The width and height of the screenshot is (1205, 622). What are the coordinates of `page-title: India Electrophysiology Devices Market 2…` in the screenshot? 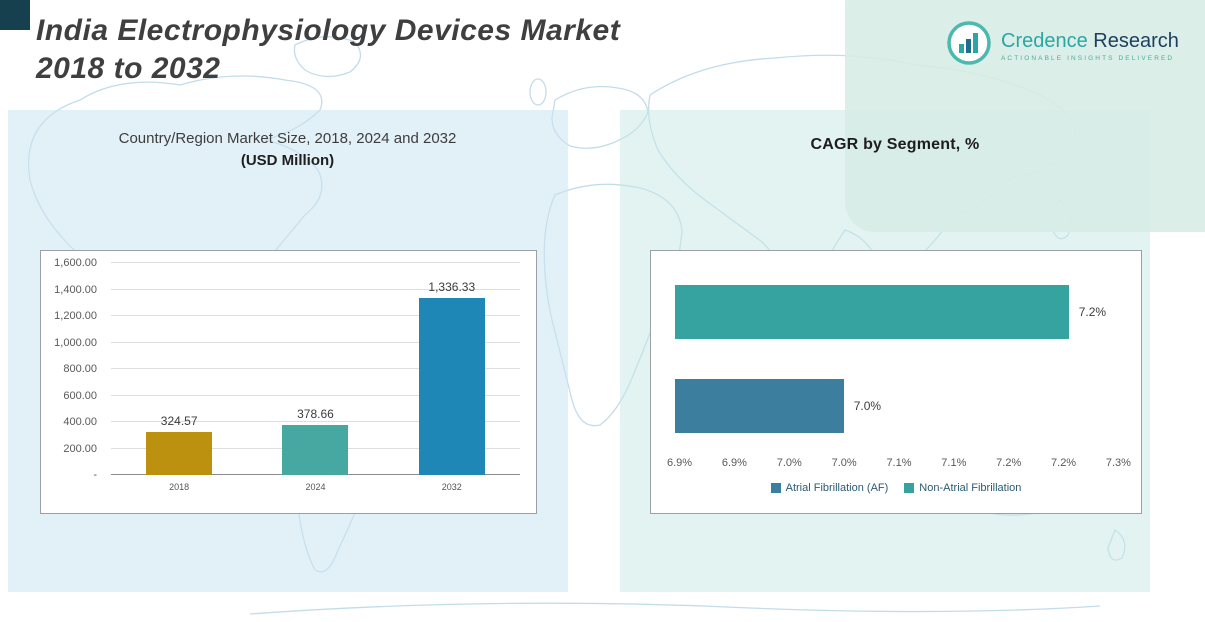 It's located at (328, 49).